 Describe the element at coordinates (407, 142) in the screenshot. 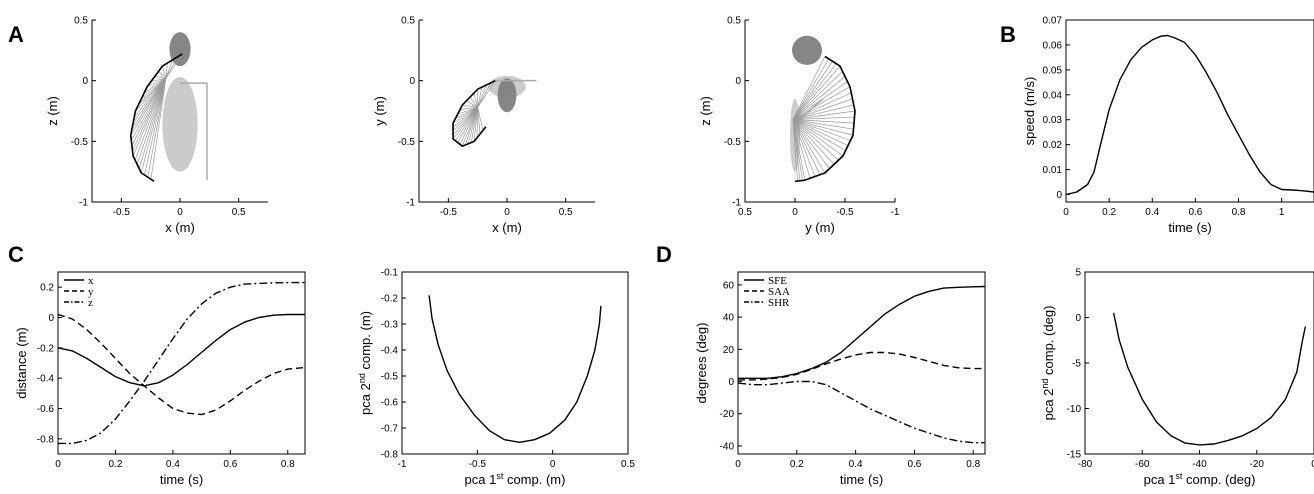

I see `y-tick-label: -0.5` at that location.